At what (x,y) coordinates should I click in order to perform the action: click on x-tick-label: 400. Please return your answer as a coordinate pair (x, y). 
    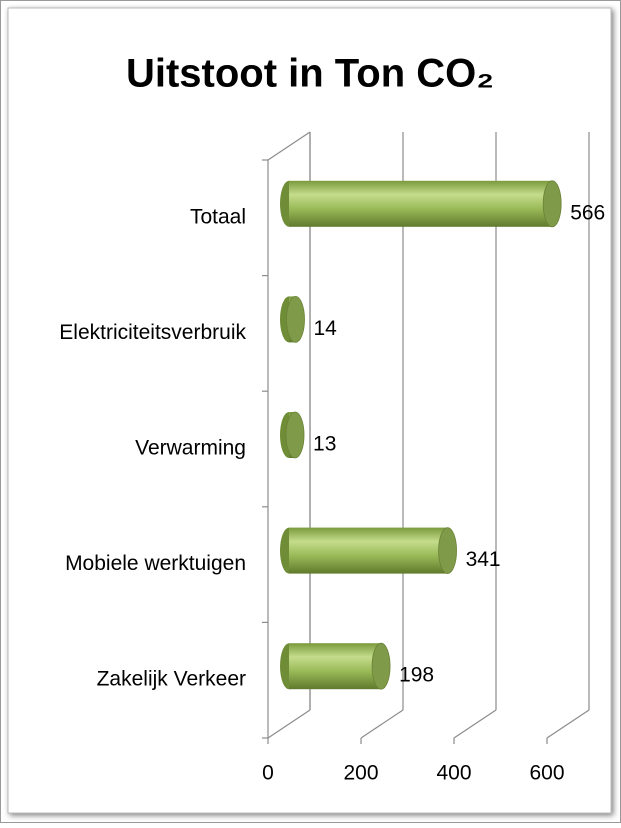
    Looking at the image, I should click on (453, 773).